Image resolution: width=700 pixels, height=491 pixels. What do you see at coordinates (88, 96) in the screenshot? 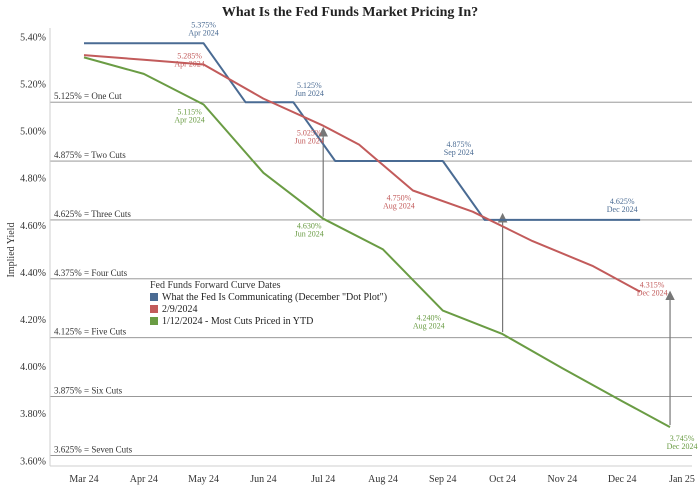
I see `reference-line-label: 5.125% = One Cut` at bounding box center [88, 96].